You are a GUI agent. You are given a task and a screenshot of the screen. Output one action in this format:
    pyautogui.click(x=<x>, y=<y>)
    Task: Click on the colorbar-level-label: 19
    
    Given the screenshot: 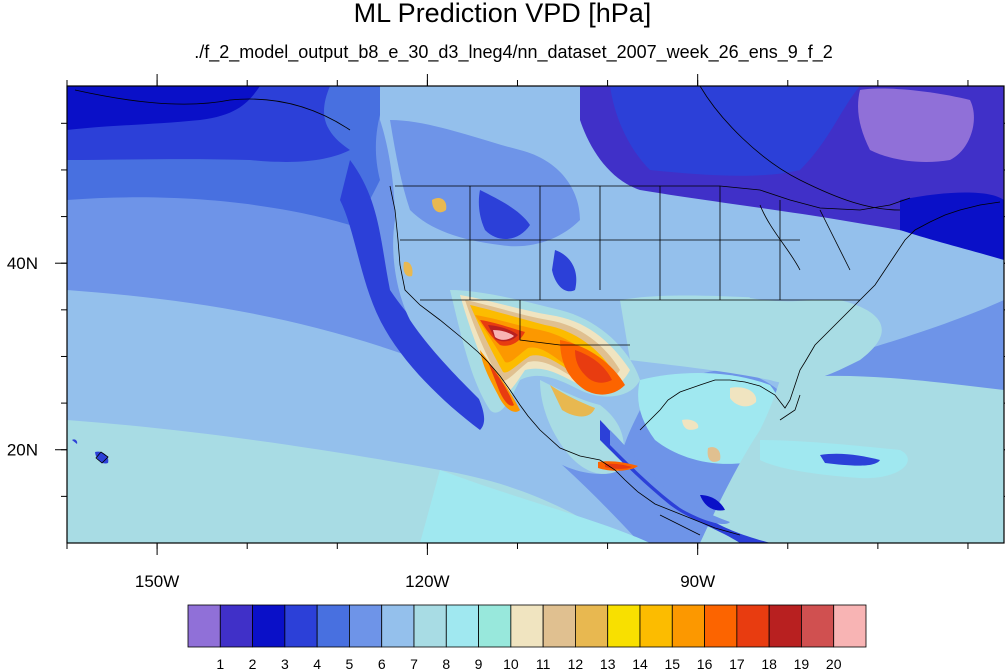 What is the action you would take?
    pyautogui.click(x=802, y=664)
    